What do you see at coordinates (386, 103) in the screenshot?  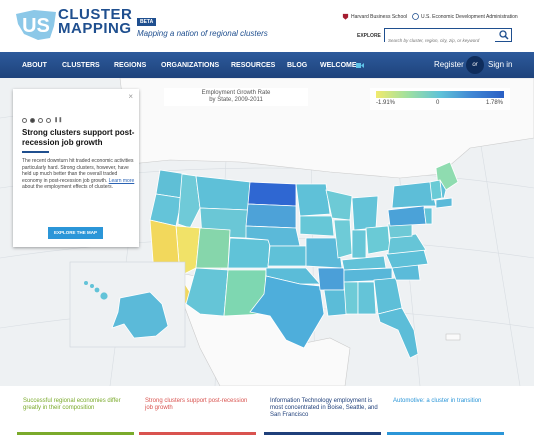 I see `legend-min: -1.91%` at bounding box center [386, 103].